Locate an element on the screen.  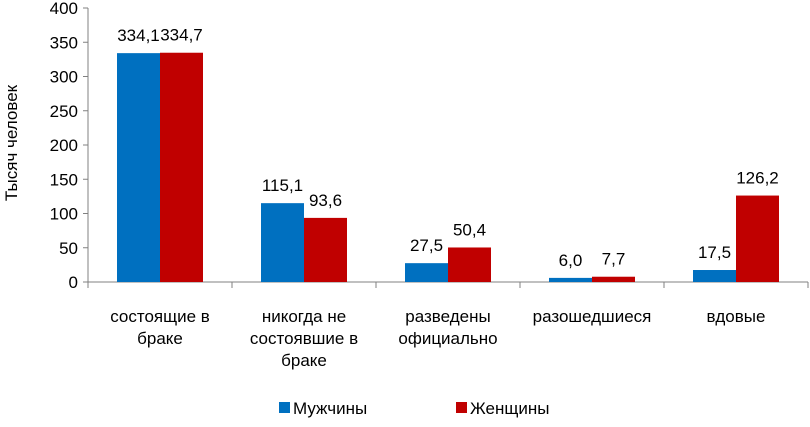
data-label: 7,7 is located at coordinates (614, 259).